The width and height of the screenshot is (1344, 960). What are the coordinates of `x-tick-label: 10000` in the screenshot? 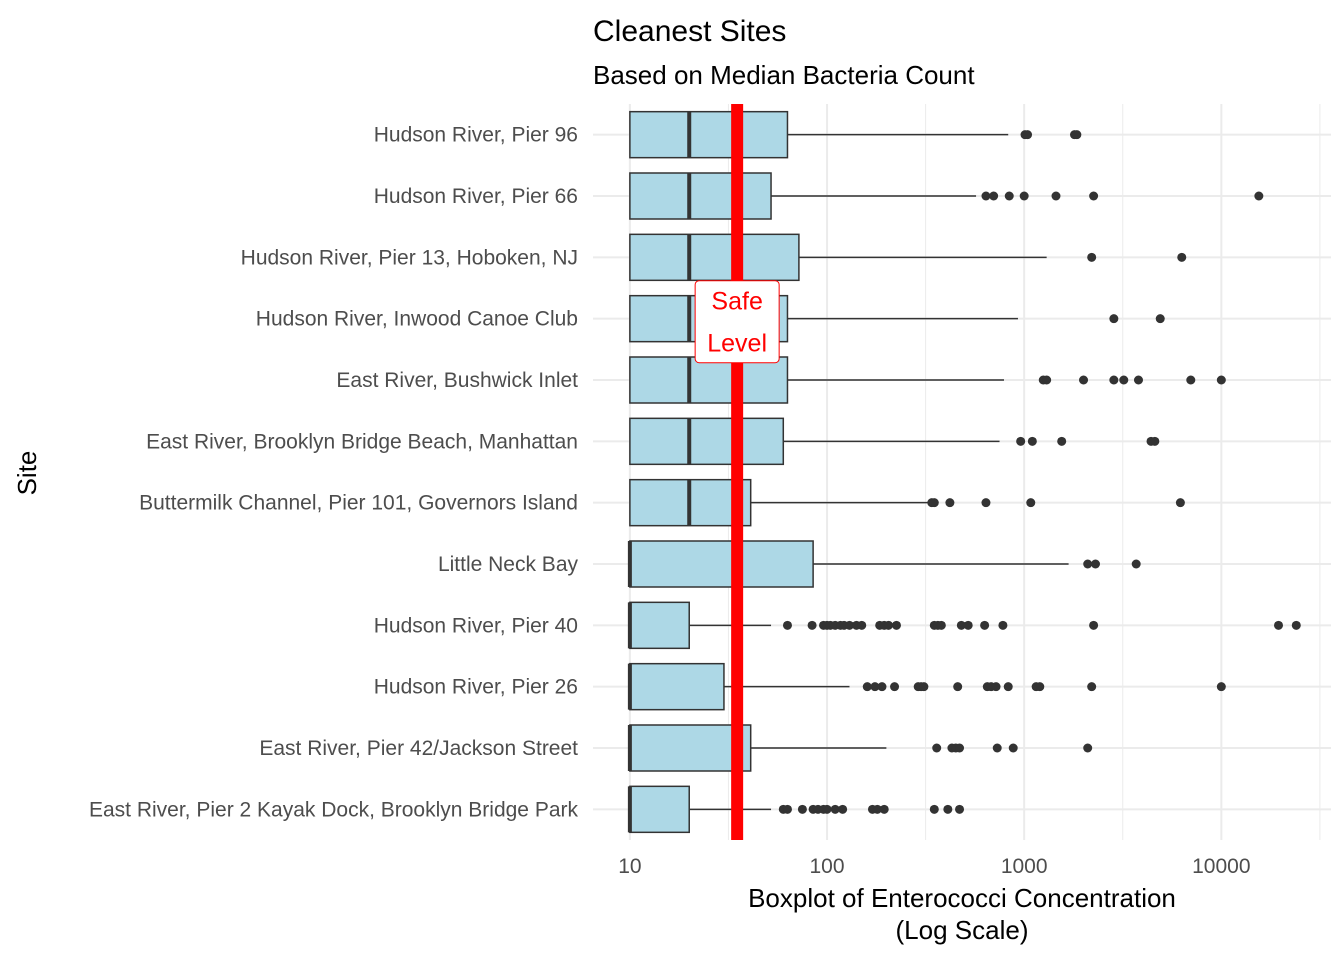 It's located at (1221, 866).